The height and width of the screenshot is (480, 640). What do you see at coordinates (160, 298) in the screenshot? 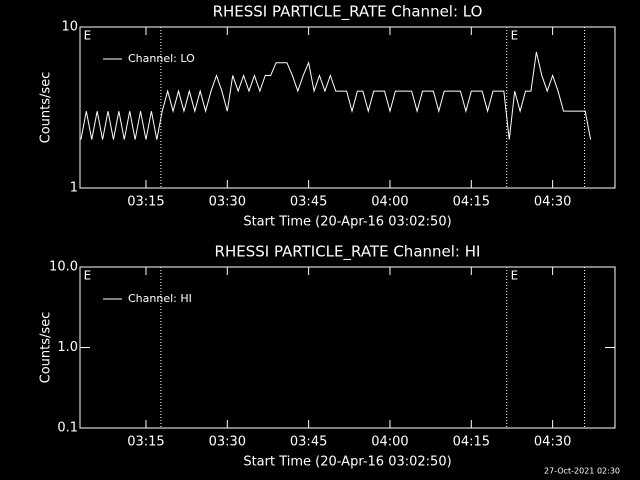
I see `legend-label: Channel: HI` at bounding box center [160, 298].